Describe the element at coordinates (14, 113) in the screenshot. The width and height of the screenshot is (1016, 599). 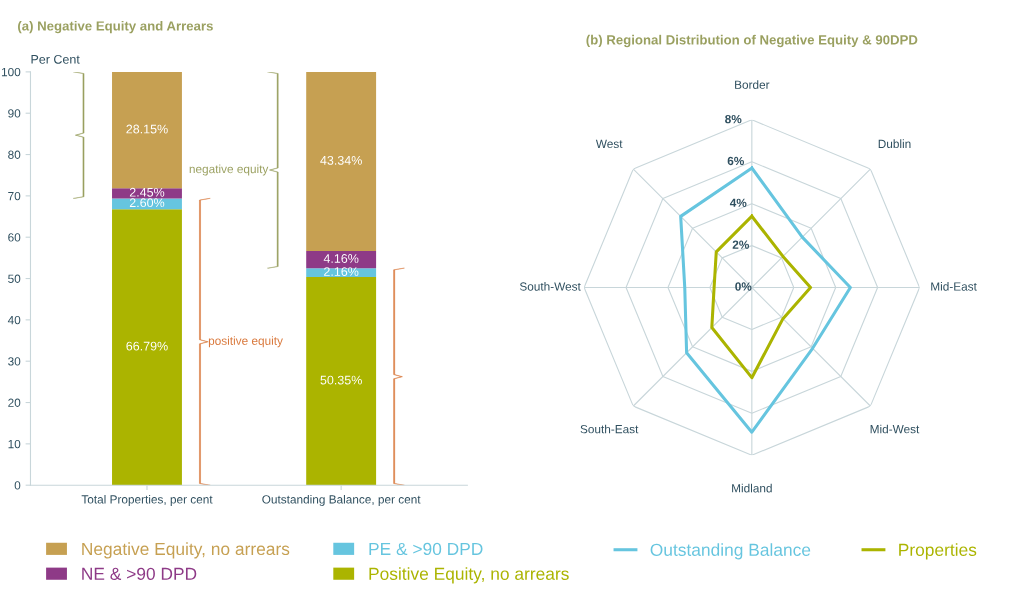
I see `y-tick-label: 90` at that location.